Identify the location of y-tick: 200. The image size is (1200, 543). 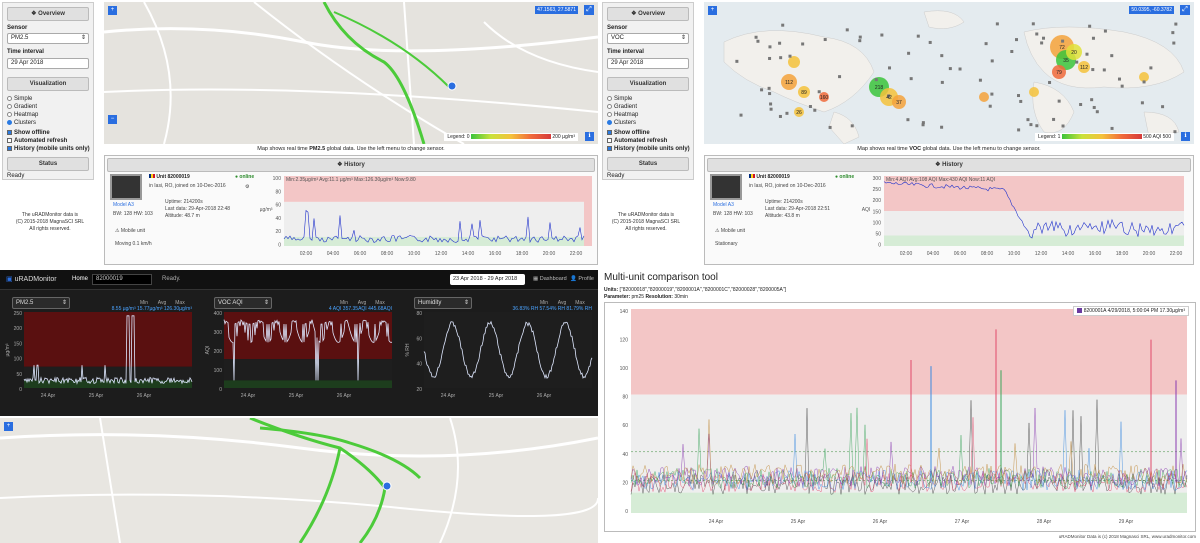
(877, 201).